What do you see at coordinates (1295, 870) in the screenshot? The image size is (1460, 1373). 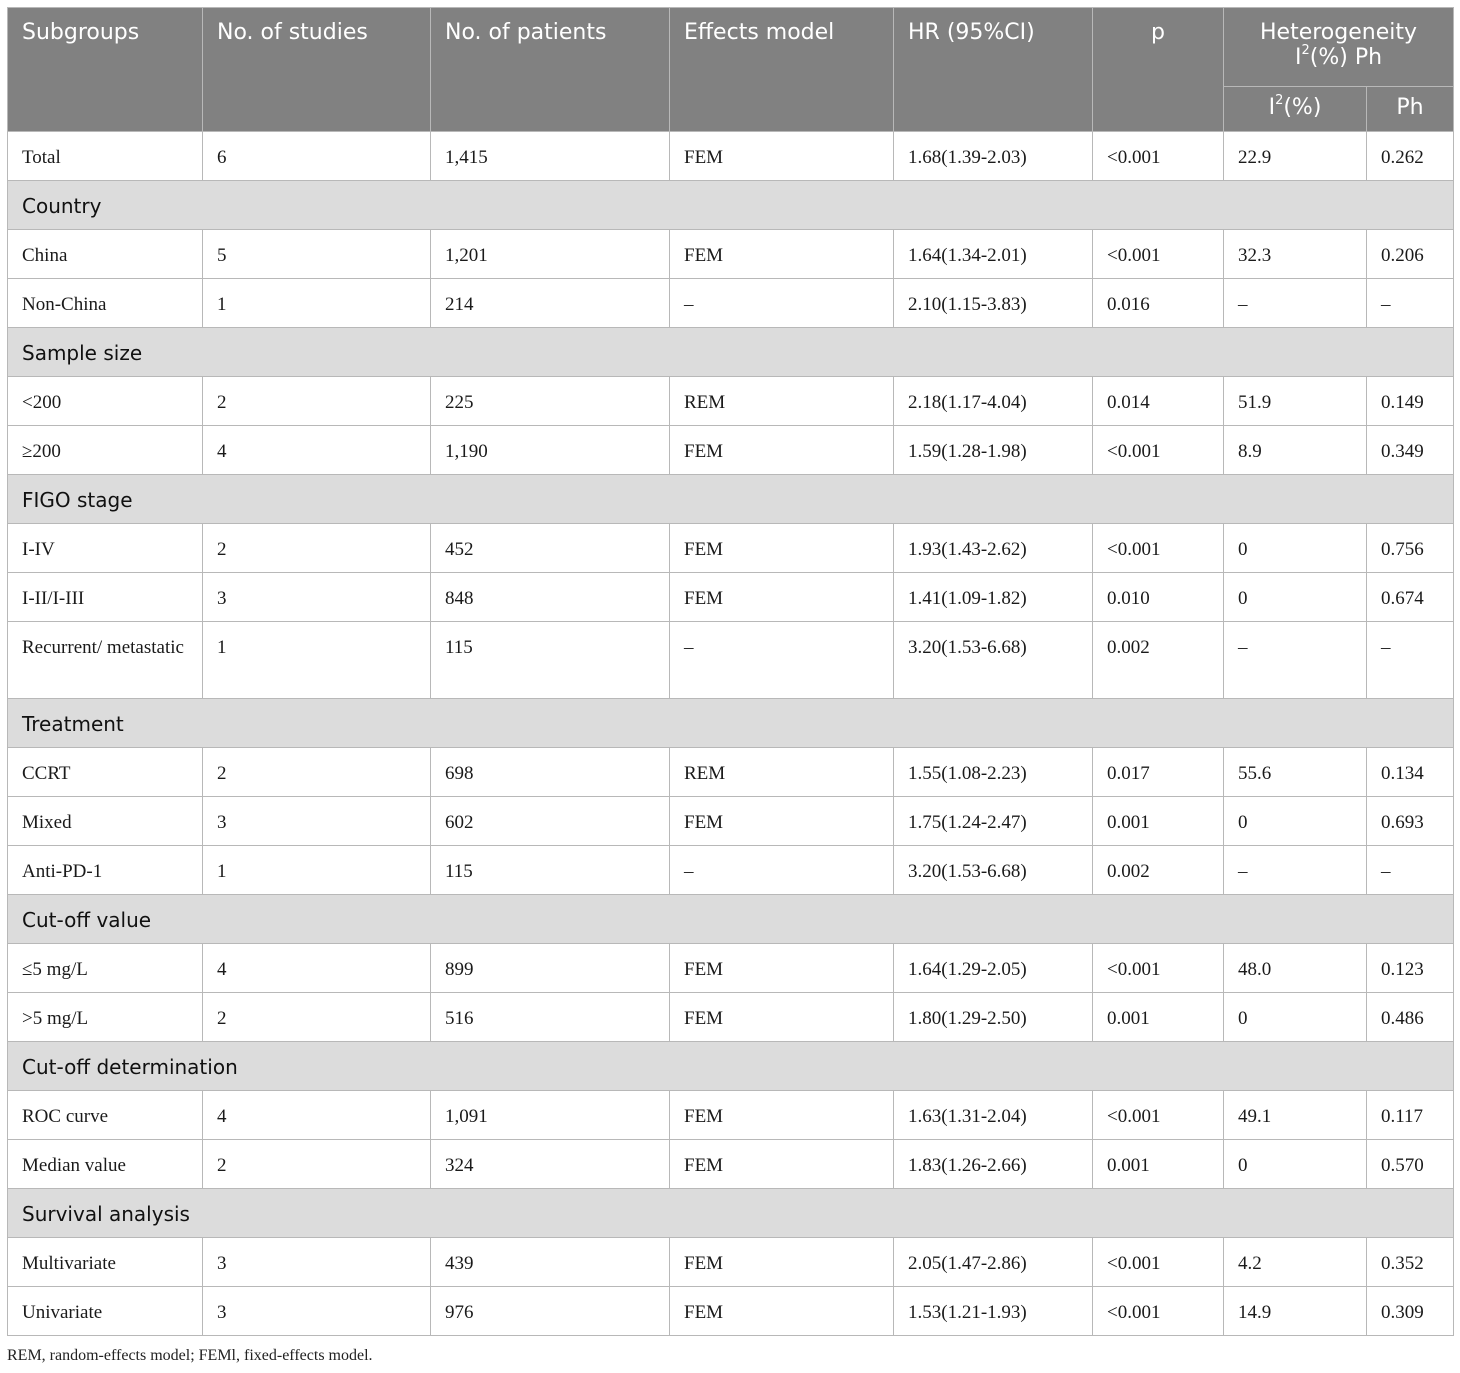 I see `cell-i2: –` at bounding box center [1295, 870].